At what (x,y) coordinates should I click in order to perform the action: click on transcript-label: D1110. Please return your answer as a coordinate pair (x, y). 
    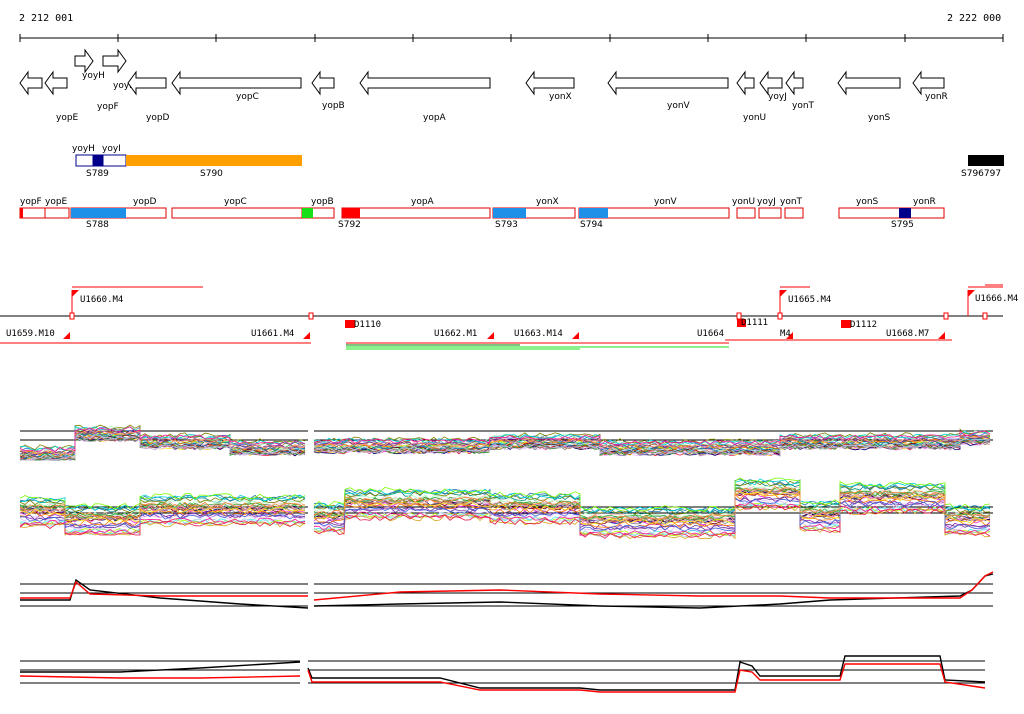
    Looking at the image, I should click on (367, 325).